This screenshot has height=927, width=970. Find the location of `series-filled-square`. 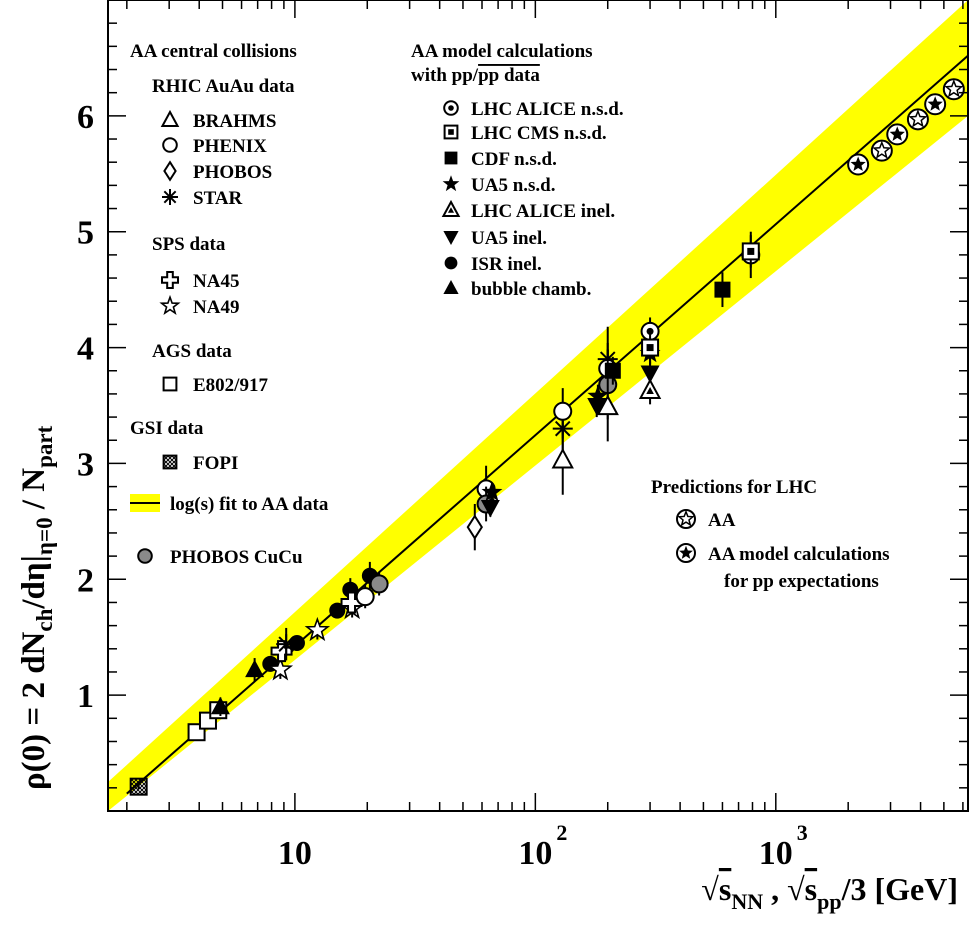

series-filled-square is located at coordinates (667, 328).